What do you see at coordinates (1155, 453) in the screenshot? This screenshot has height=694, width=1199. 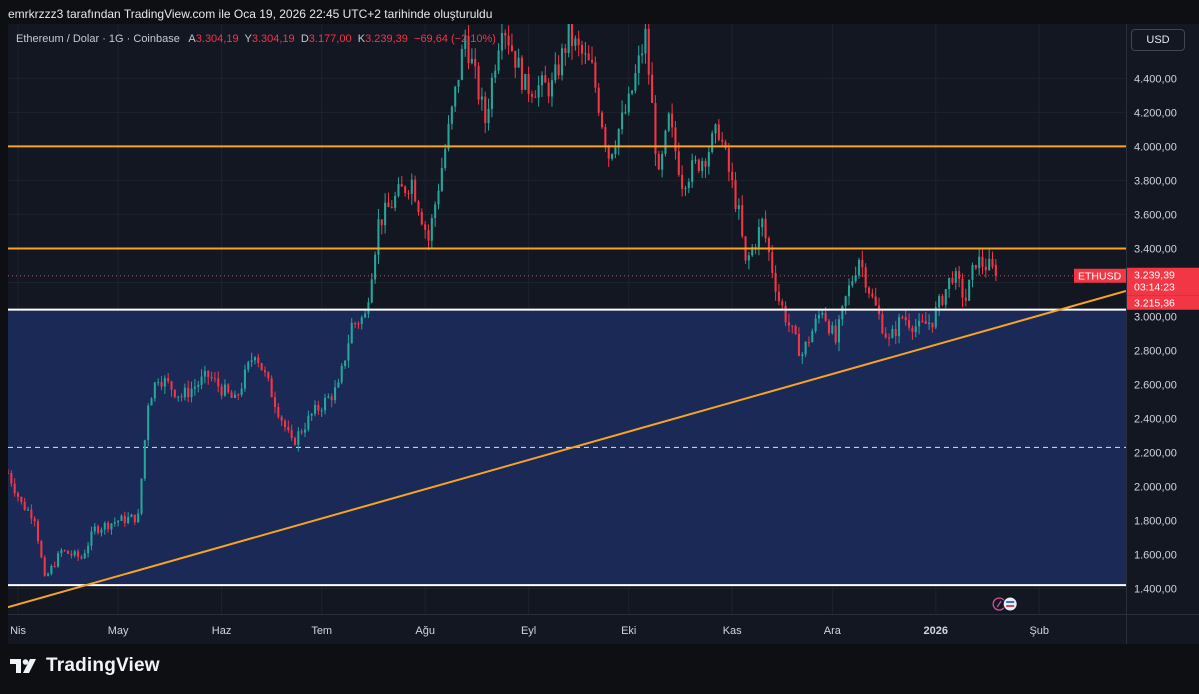 I see `price-tick-label: 2.200,00` at bounding box center [1155, 453].